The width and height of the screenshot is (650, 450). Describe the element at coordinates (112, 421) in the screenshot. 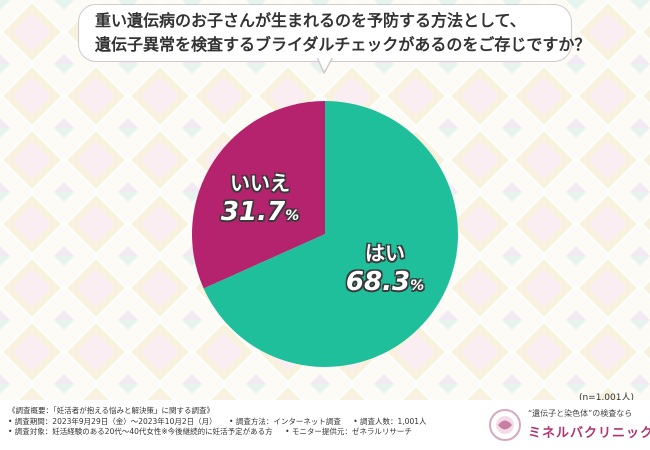

I see `note-period: • 調査期間：2023年9月29日（金）〜2023年10月2日（月）` at that location.